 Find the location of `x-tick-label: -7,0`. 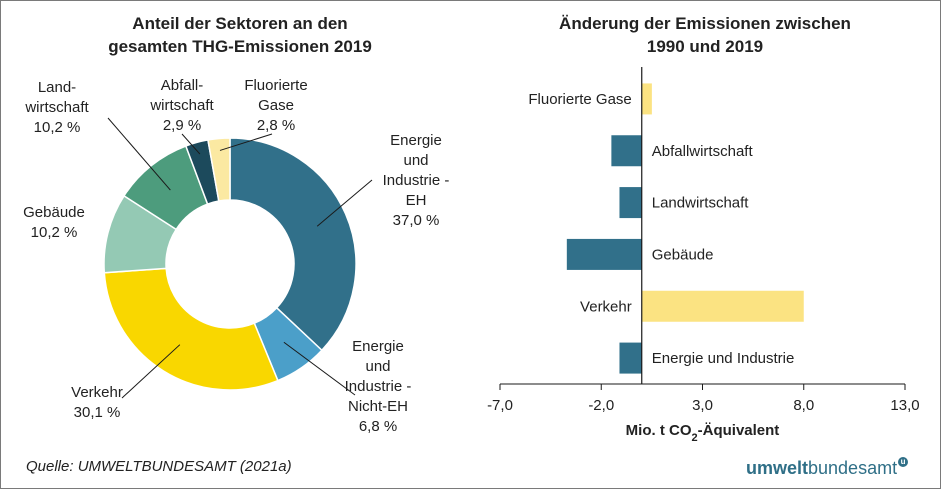

x-tick-label: -7,0 is located at coordinates (500, 405).